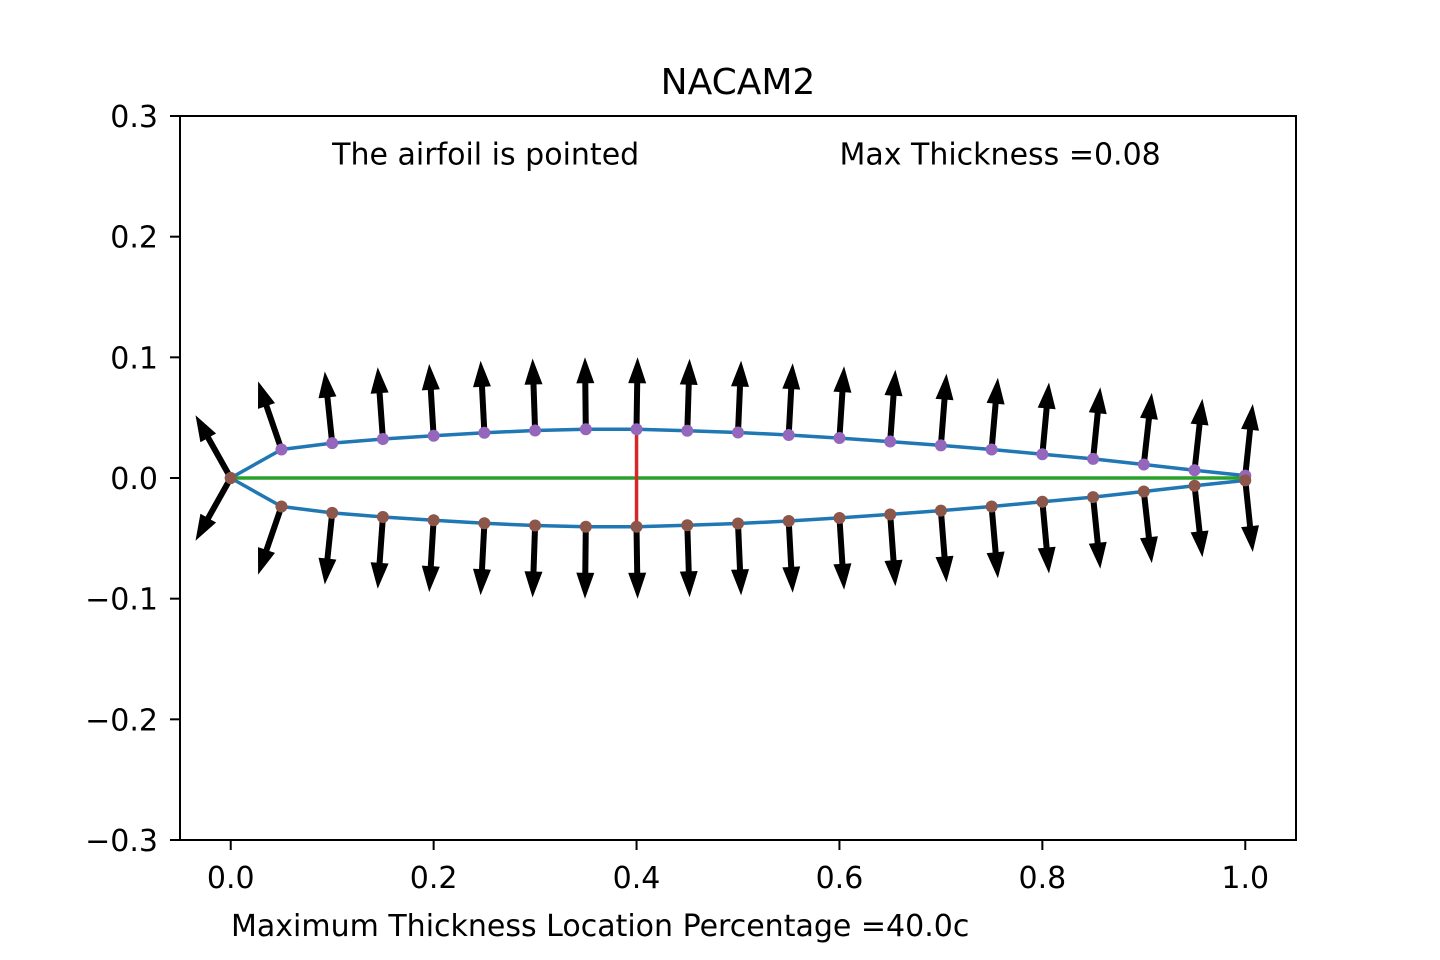 The width and height of the screenshot is (1440, 960). Describe the element at coordinates (485, 154) in the screenshot. I see `annotation-pointed: The airfoil is pointed` at that location.